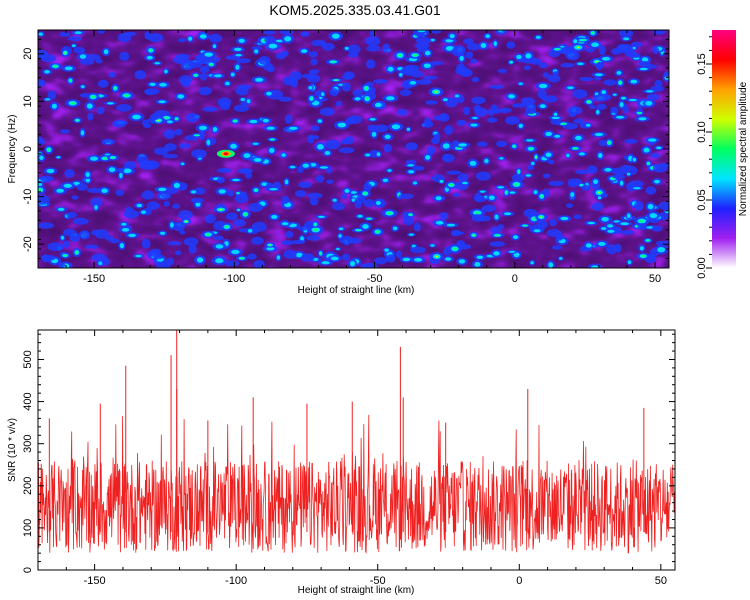 This screenshot has height=600, width=750. I want to click on colorbar-tick-label: 0.00, so click(702, 267).